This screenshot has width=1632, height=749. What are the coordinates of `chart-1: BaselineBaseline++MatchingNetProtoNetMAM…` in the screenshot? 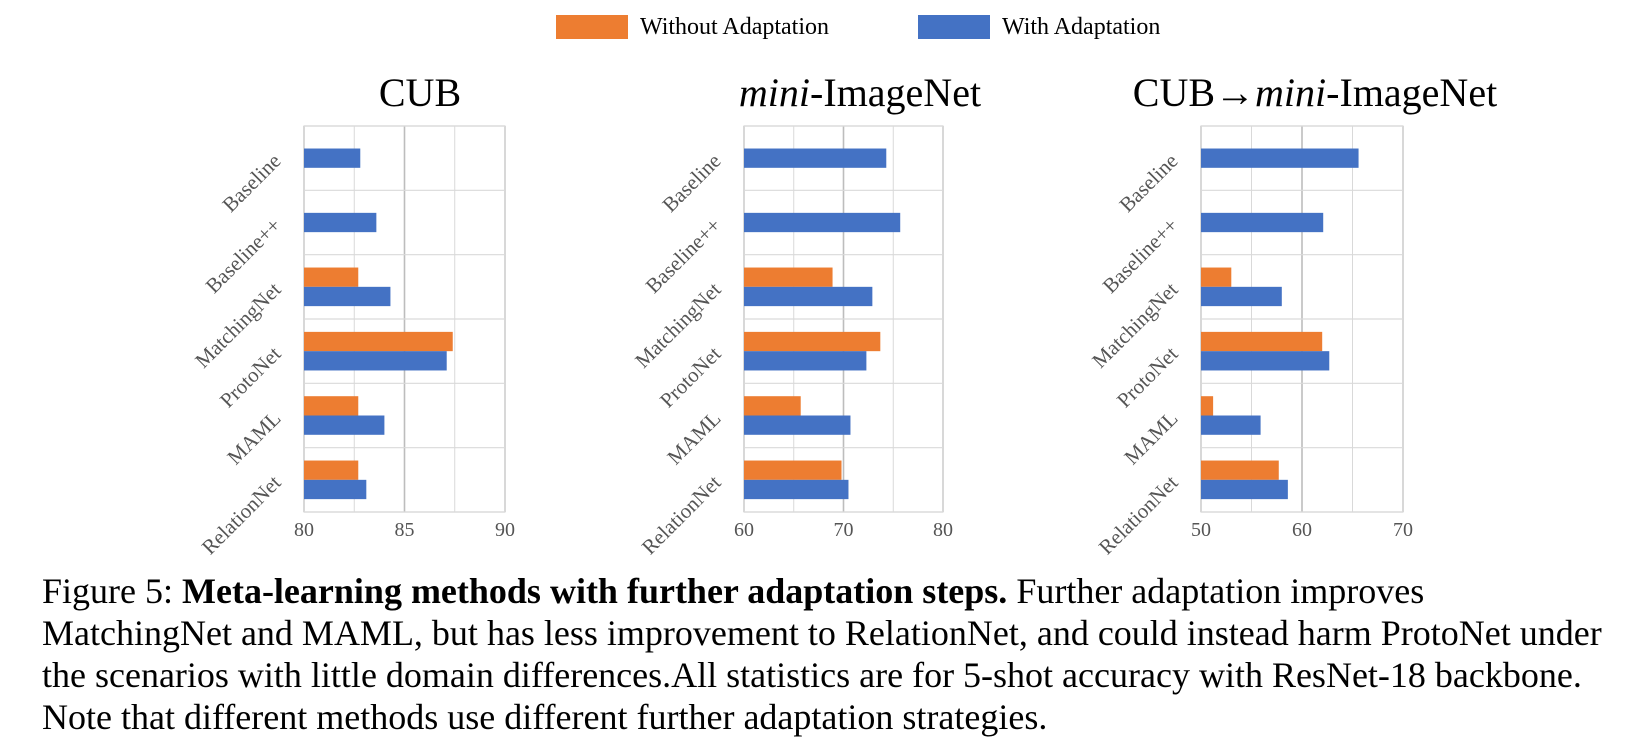 It's located at (352, 314).